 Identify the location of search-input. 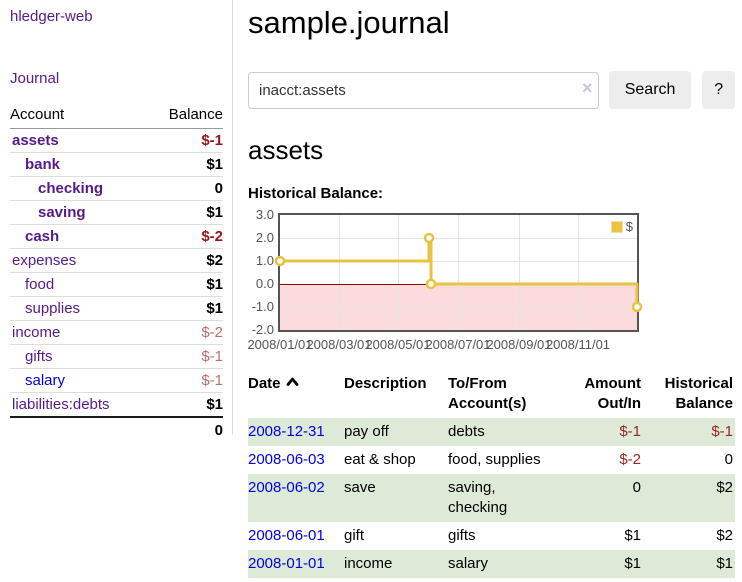
(423, 90).